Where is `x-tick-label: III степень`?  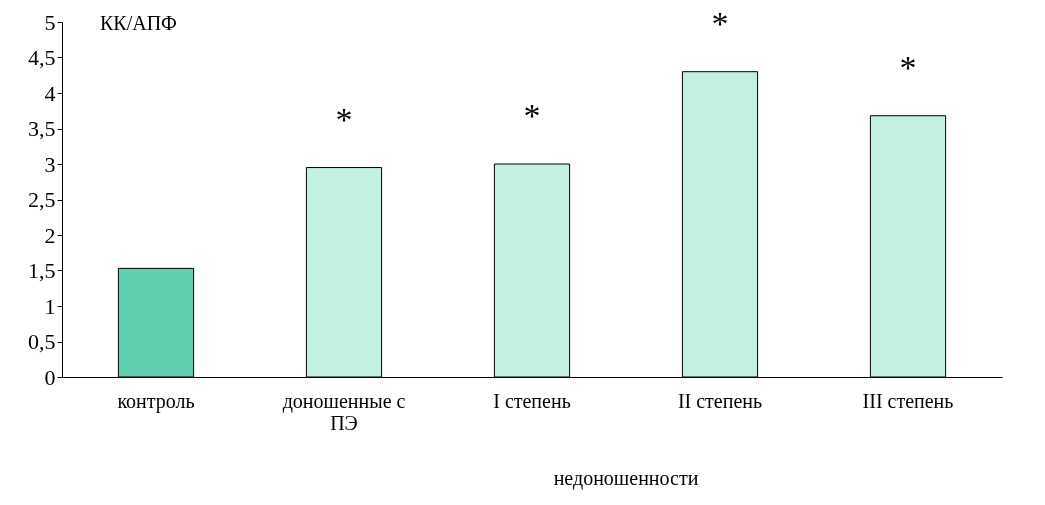 x-tick-label: III степень is located at coordinates (908, 400).